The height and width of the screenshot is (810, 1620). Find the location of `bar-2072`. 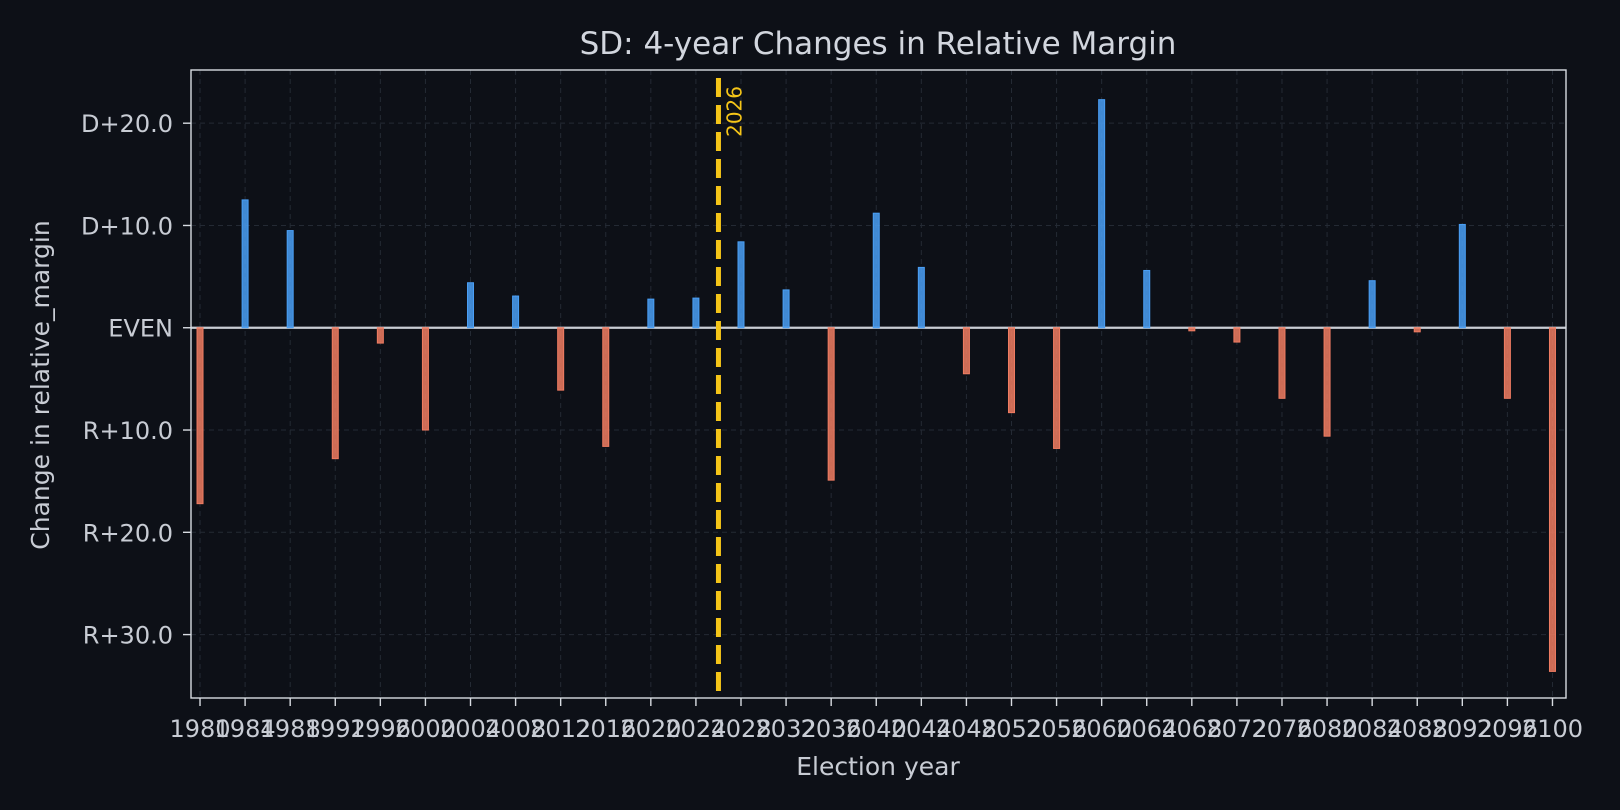

bar-2072 is located at coordinates (1237, 335).